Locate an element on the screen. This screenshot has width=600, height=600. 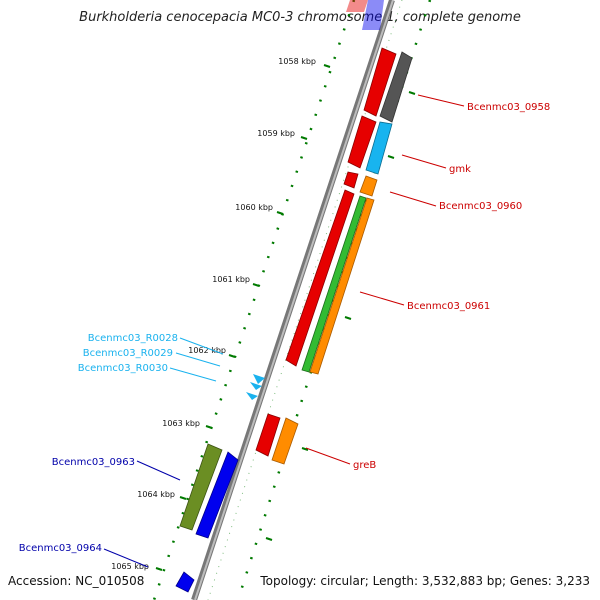
gene-cyan-gmk is located at coordinates (379, 148).